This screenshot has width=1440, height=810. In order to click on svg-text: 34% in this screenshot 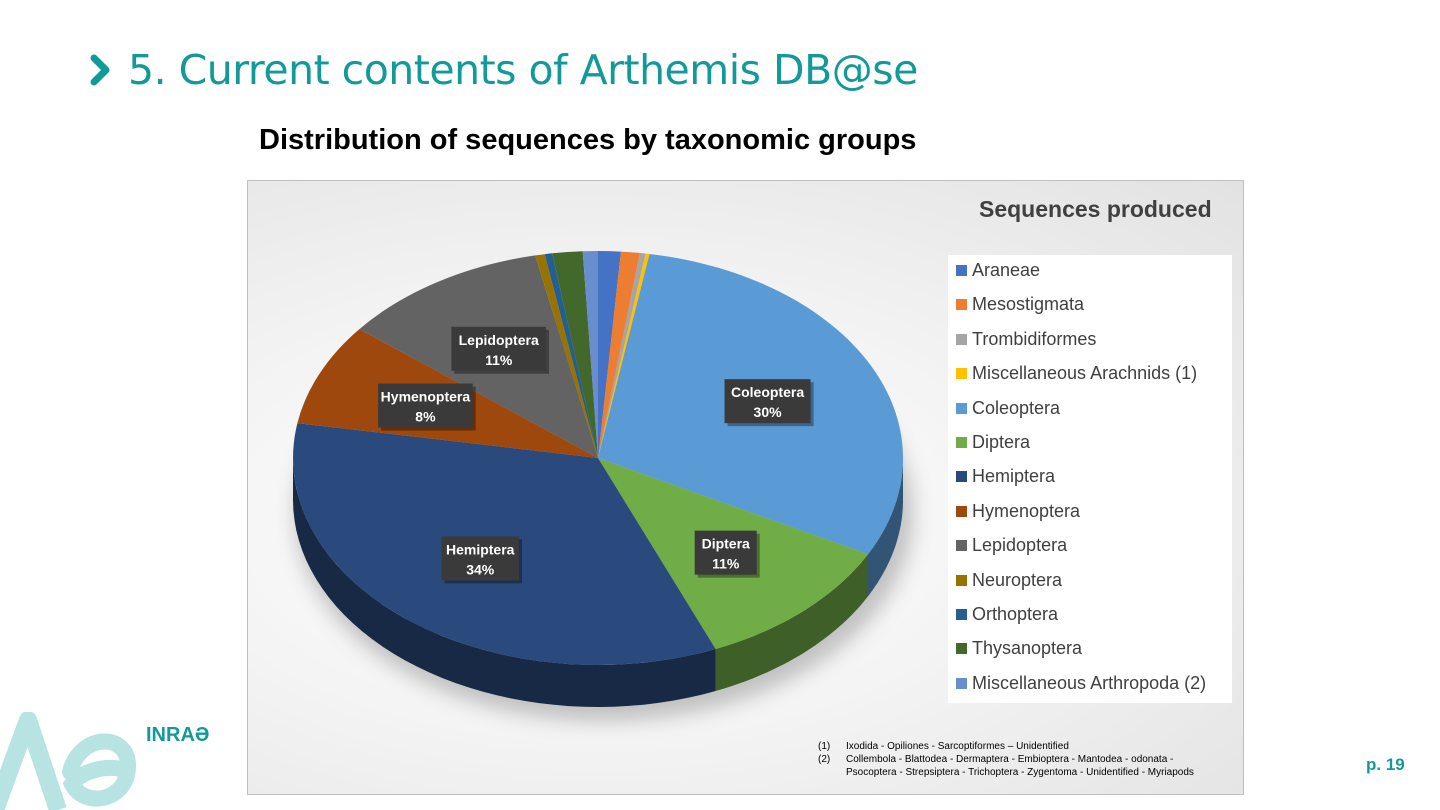, I will do `click(480, 569)`.